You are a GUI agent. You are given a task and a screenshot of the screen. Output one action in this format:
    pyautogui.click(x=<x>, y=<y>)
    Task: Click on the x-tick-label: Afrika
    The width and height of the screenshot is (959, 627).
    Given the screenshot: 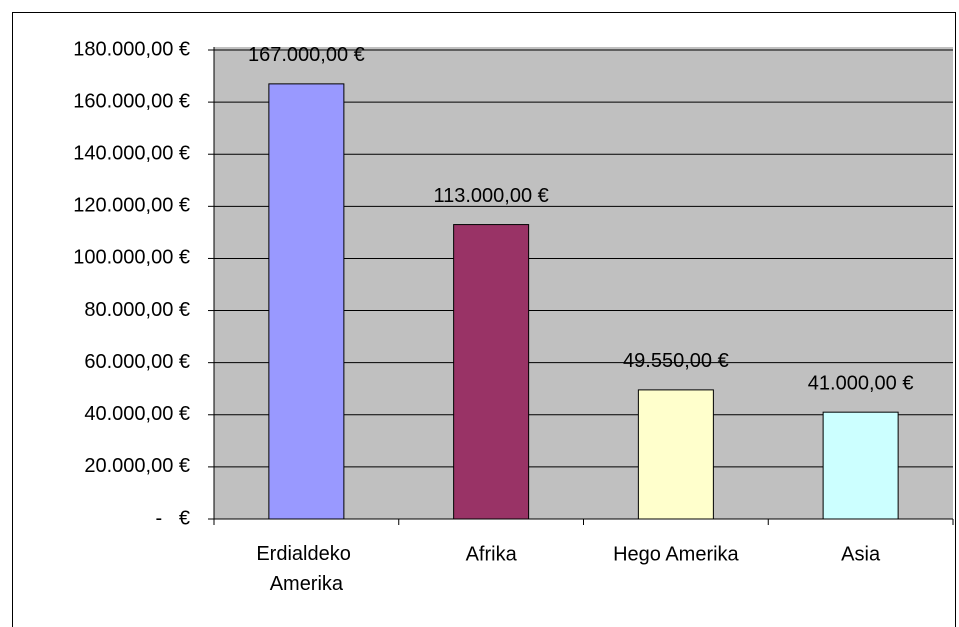 What is the action you would take?
    pyautogui.click(x=492, y=554)
    